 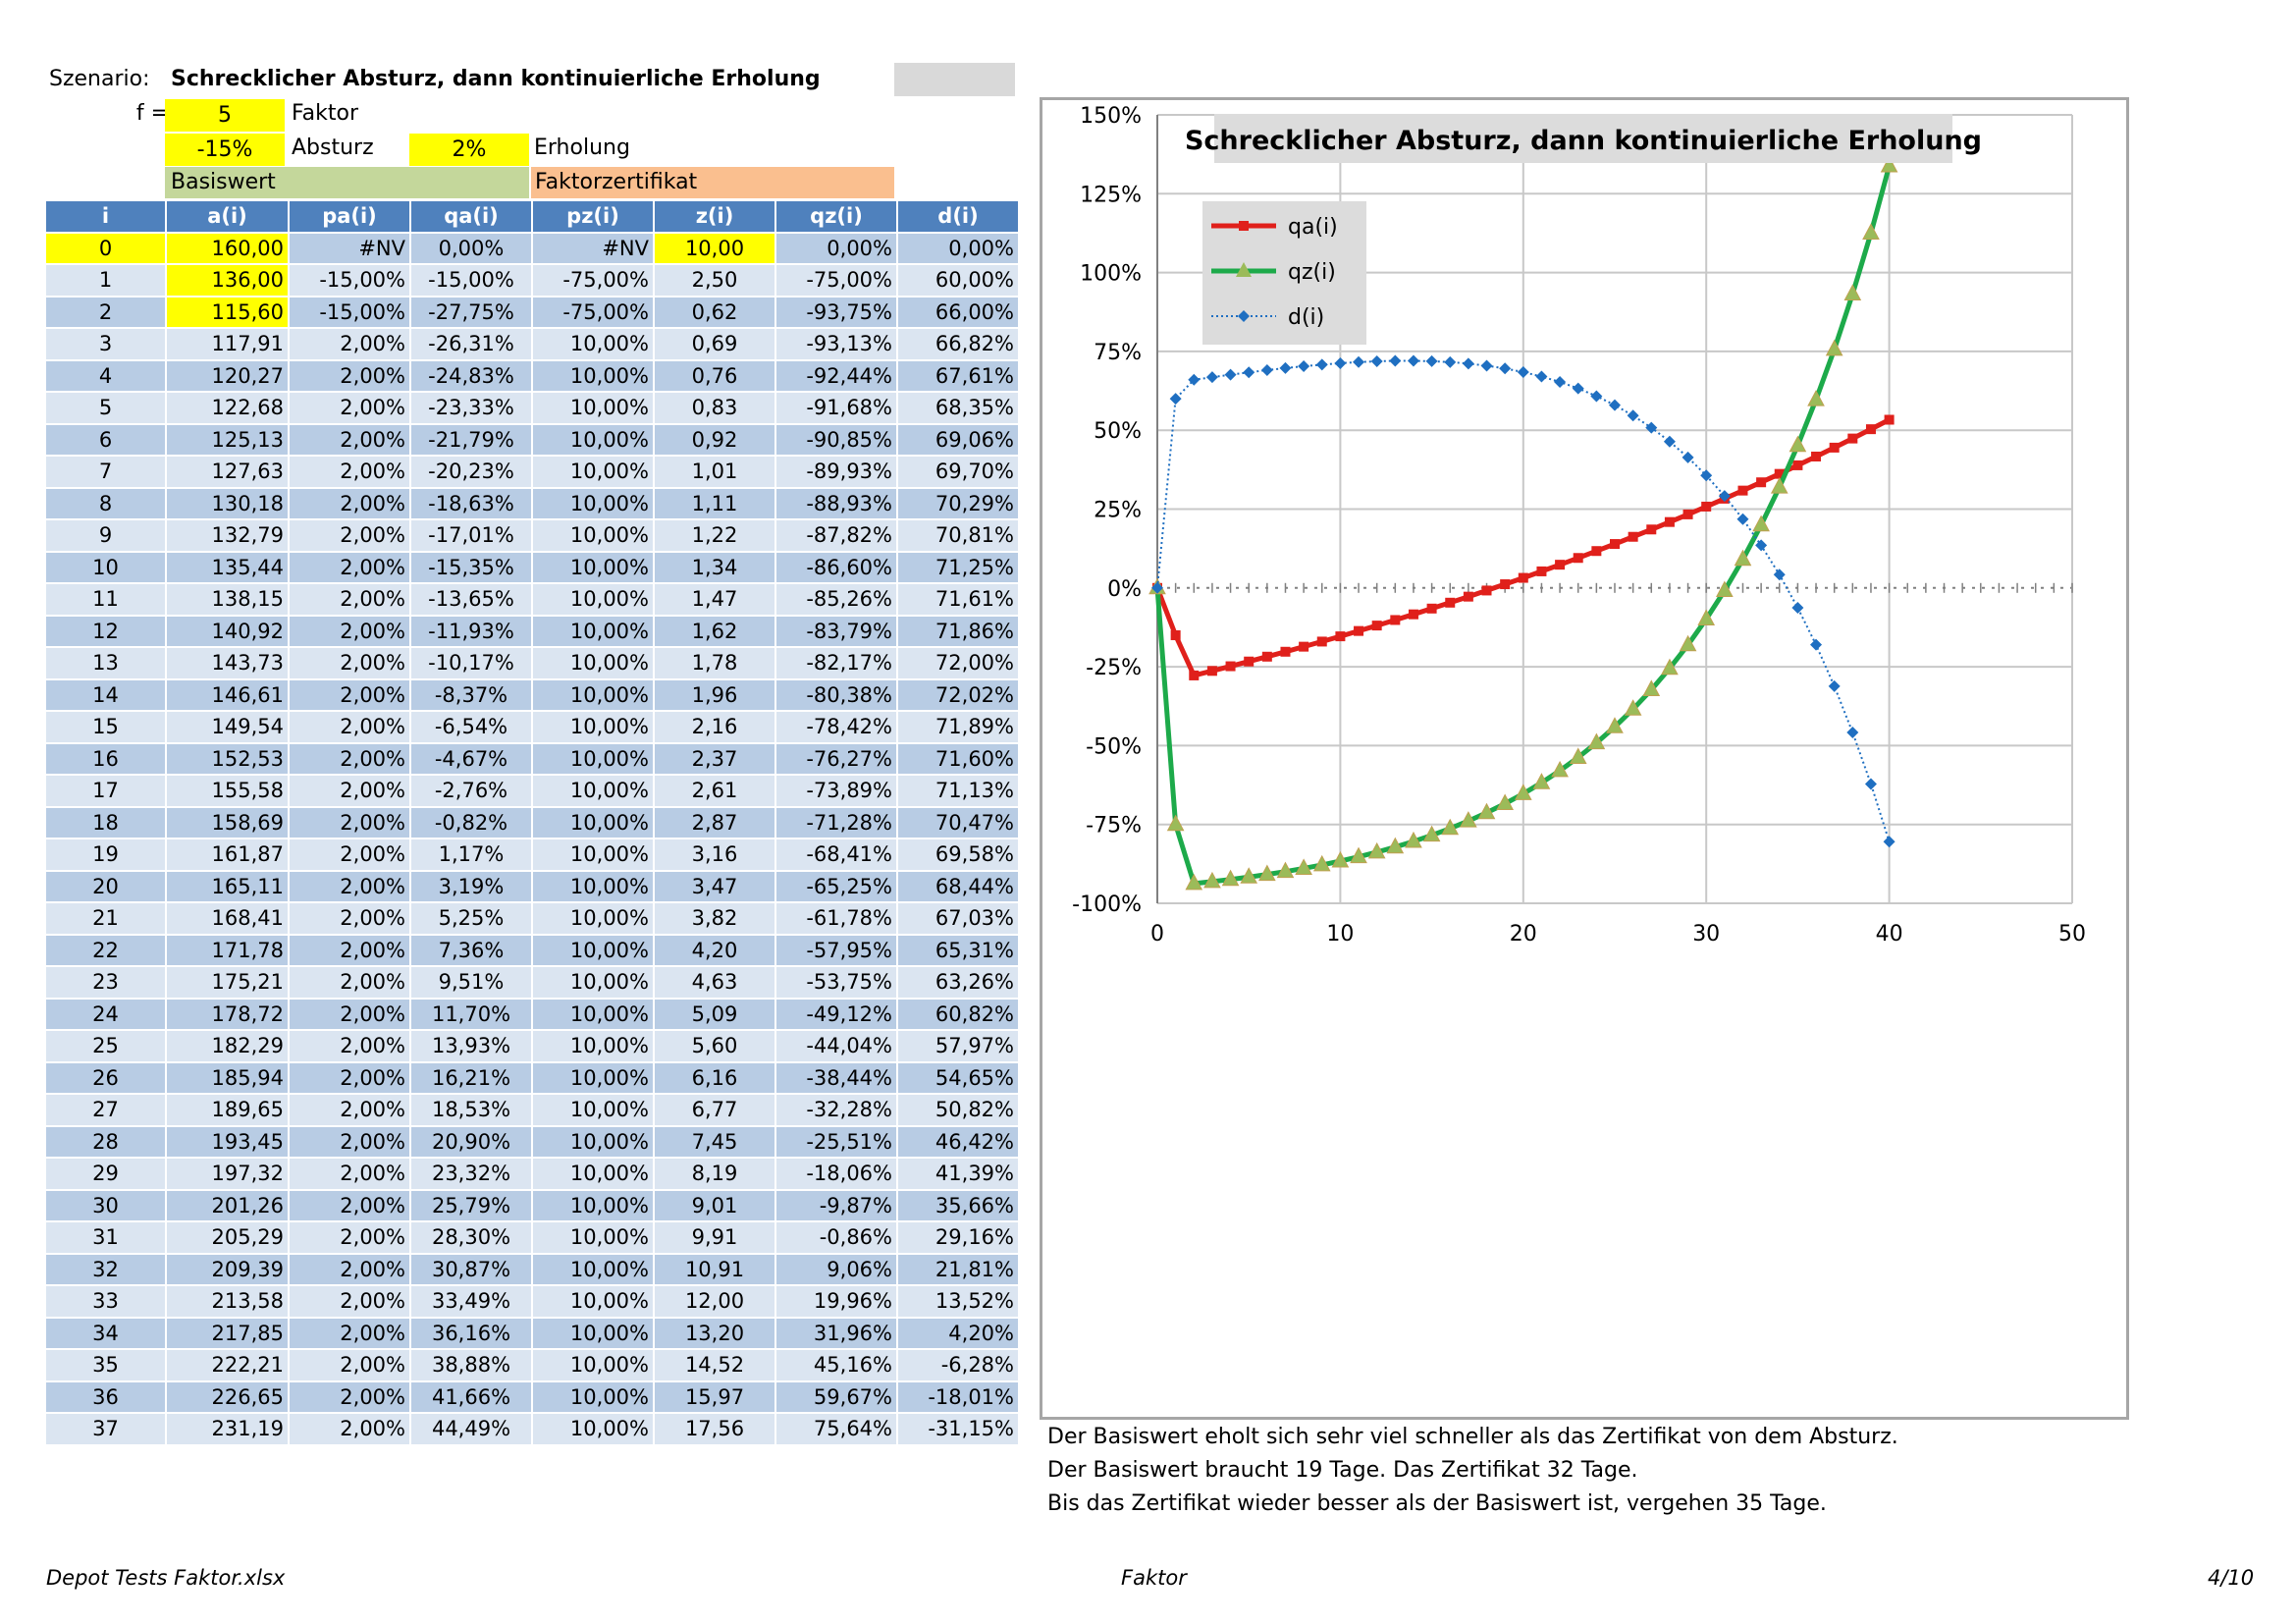 What do you see at coordinates (715, 1014) in the screenshot?
I see `table-cell: 5,09` at bounding box center [715, 1014].